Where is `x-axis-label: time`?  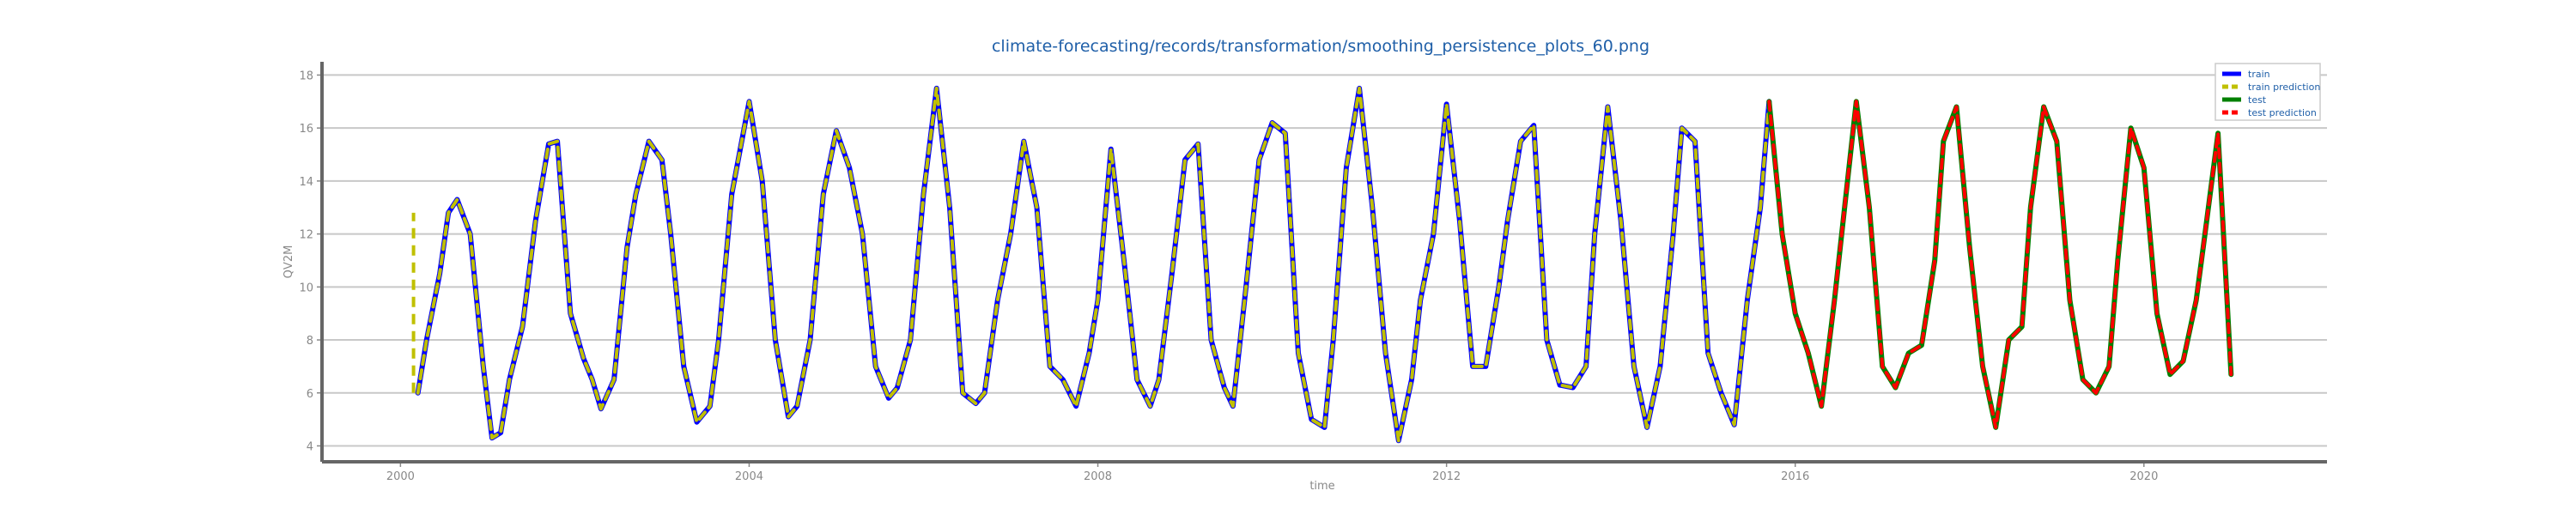
x-axis-label: time is located at coordinates (1321, 486).